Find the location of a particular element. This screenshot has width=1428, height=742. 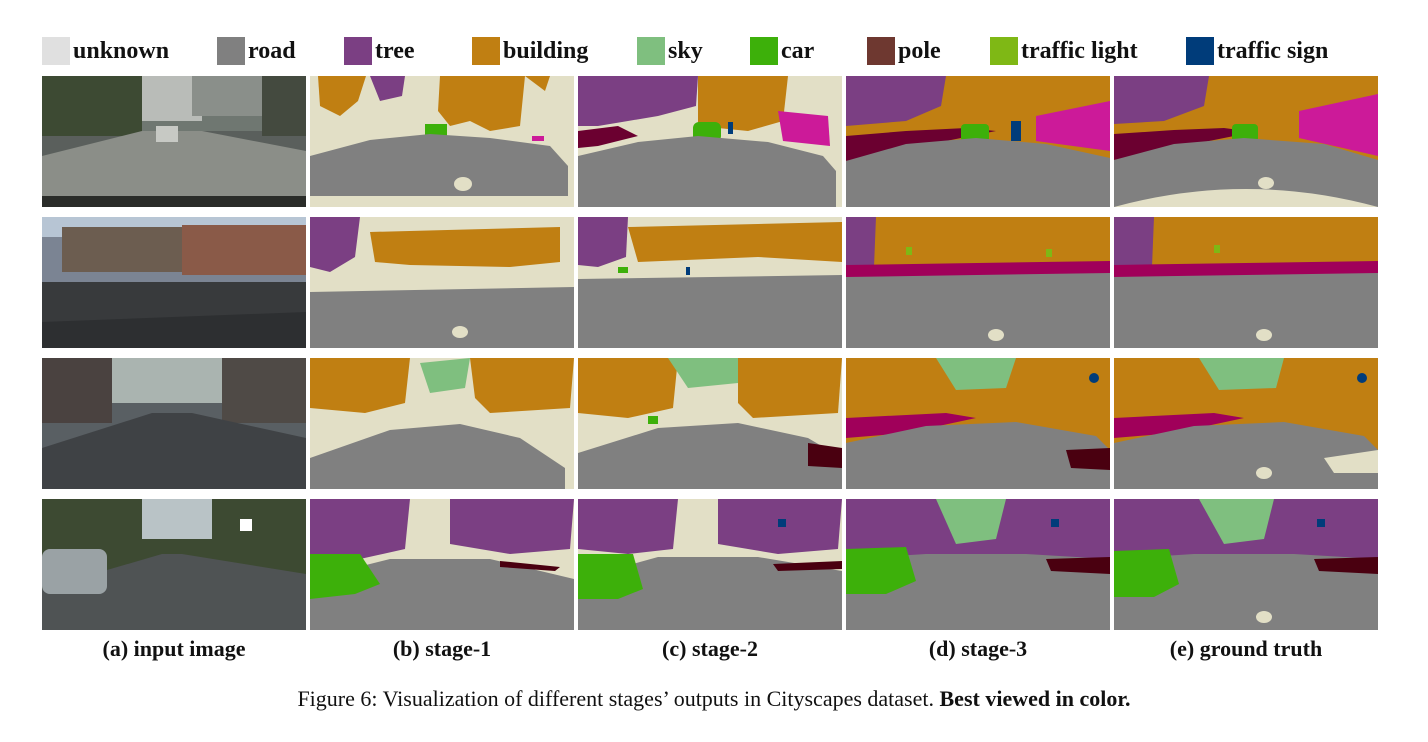

column-caption-ground-truth: (e) ground truth is located at coordinates (1246, 648).